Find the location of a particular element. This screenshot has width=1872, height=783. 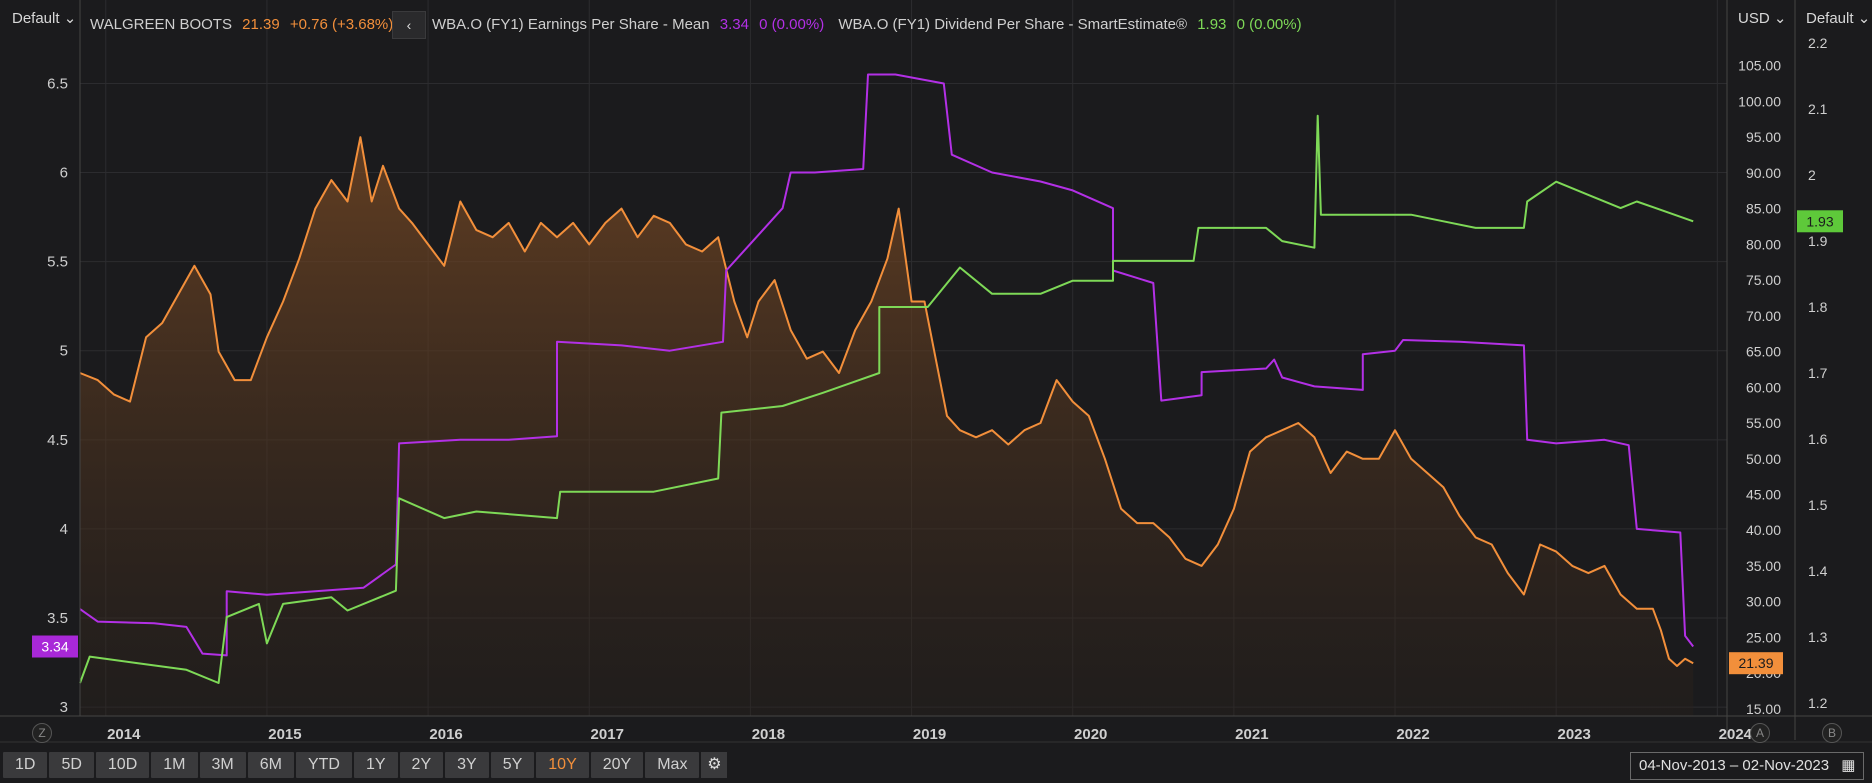

eps-tick-label: 4 is located at coordinates (64, 529).